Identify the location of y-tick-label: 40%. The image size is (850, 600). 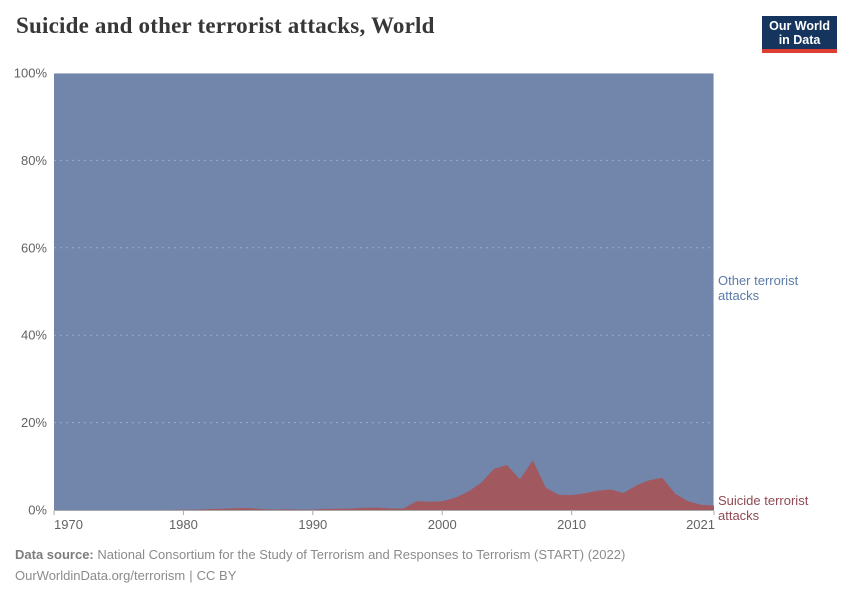
(34, 335).